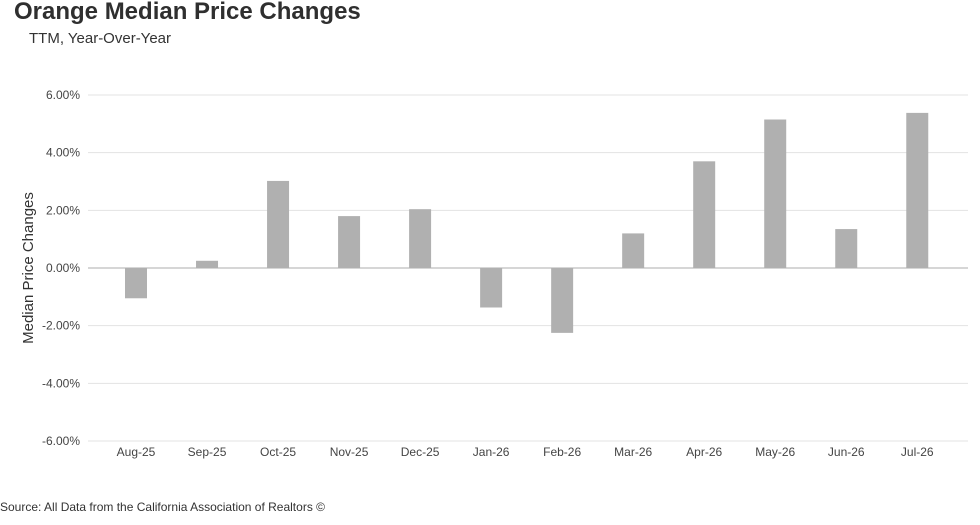 The height and width of the screenshot is (525, 980). Describe the element at coordinates (61, 326) in the screenshot. I see `y-tick-label: -2.00%` at that location.